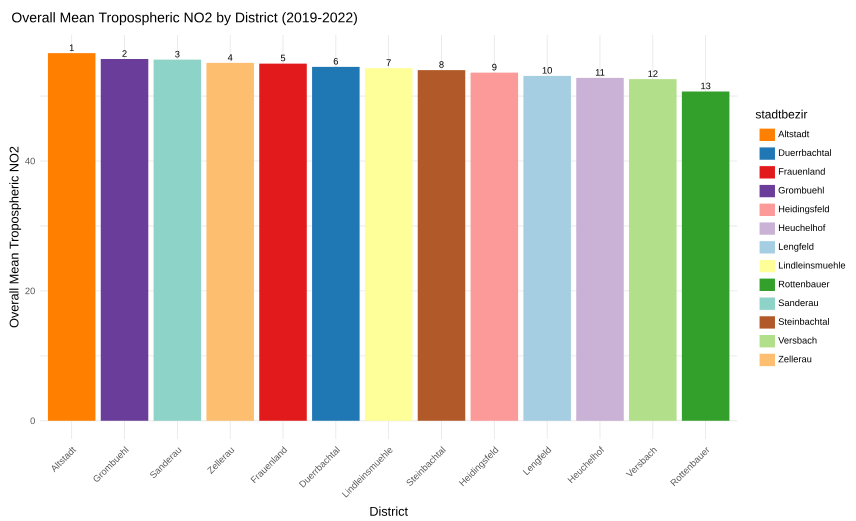 This screenshot has height=521, width=856. I want to click on legend-label: Frauenland, so click(801, 171).